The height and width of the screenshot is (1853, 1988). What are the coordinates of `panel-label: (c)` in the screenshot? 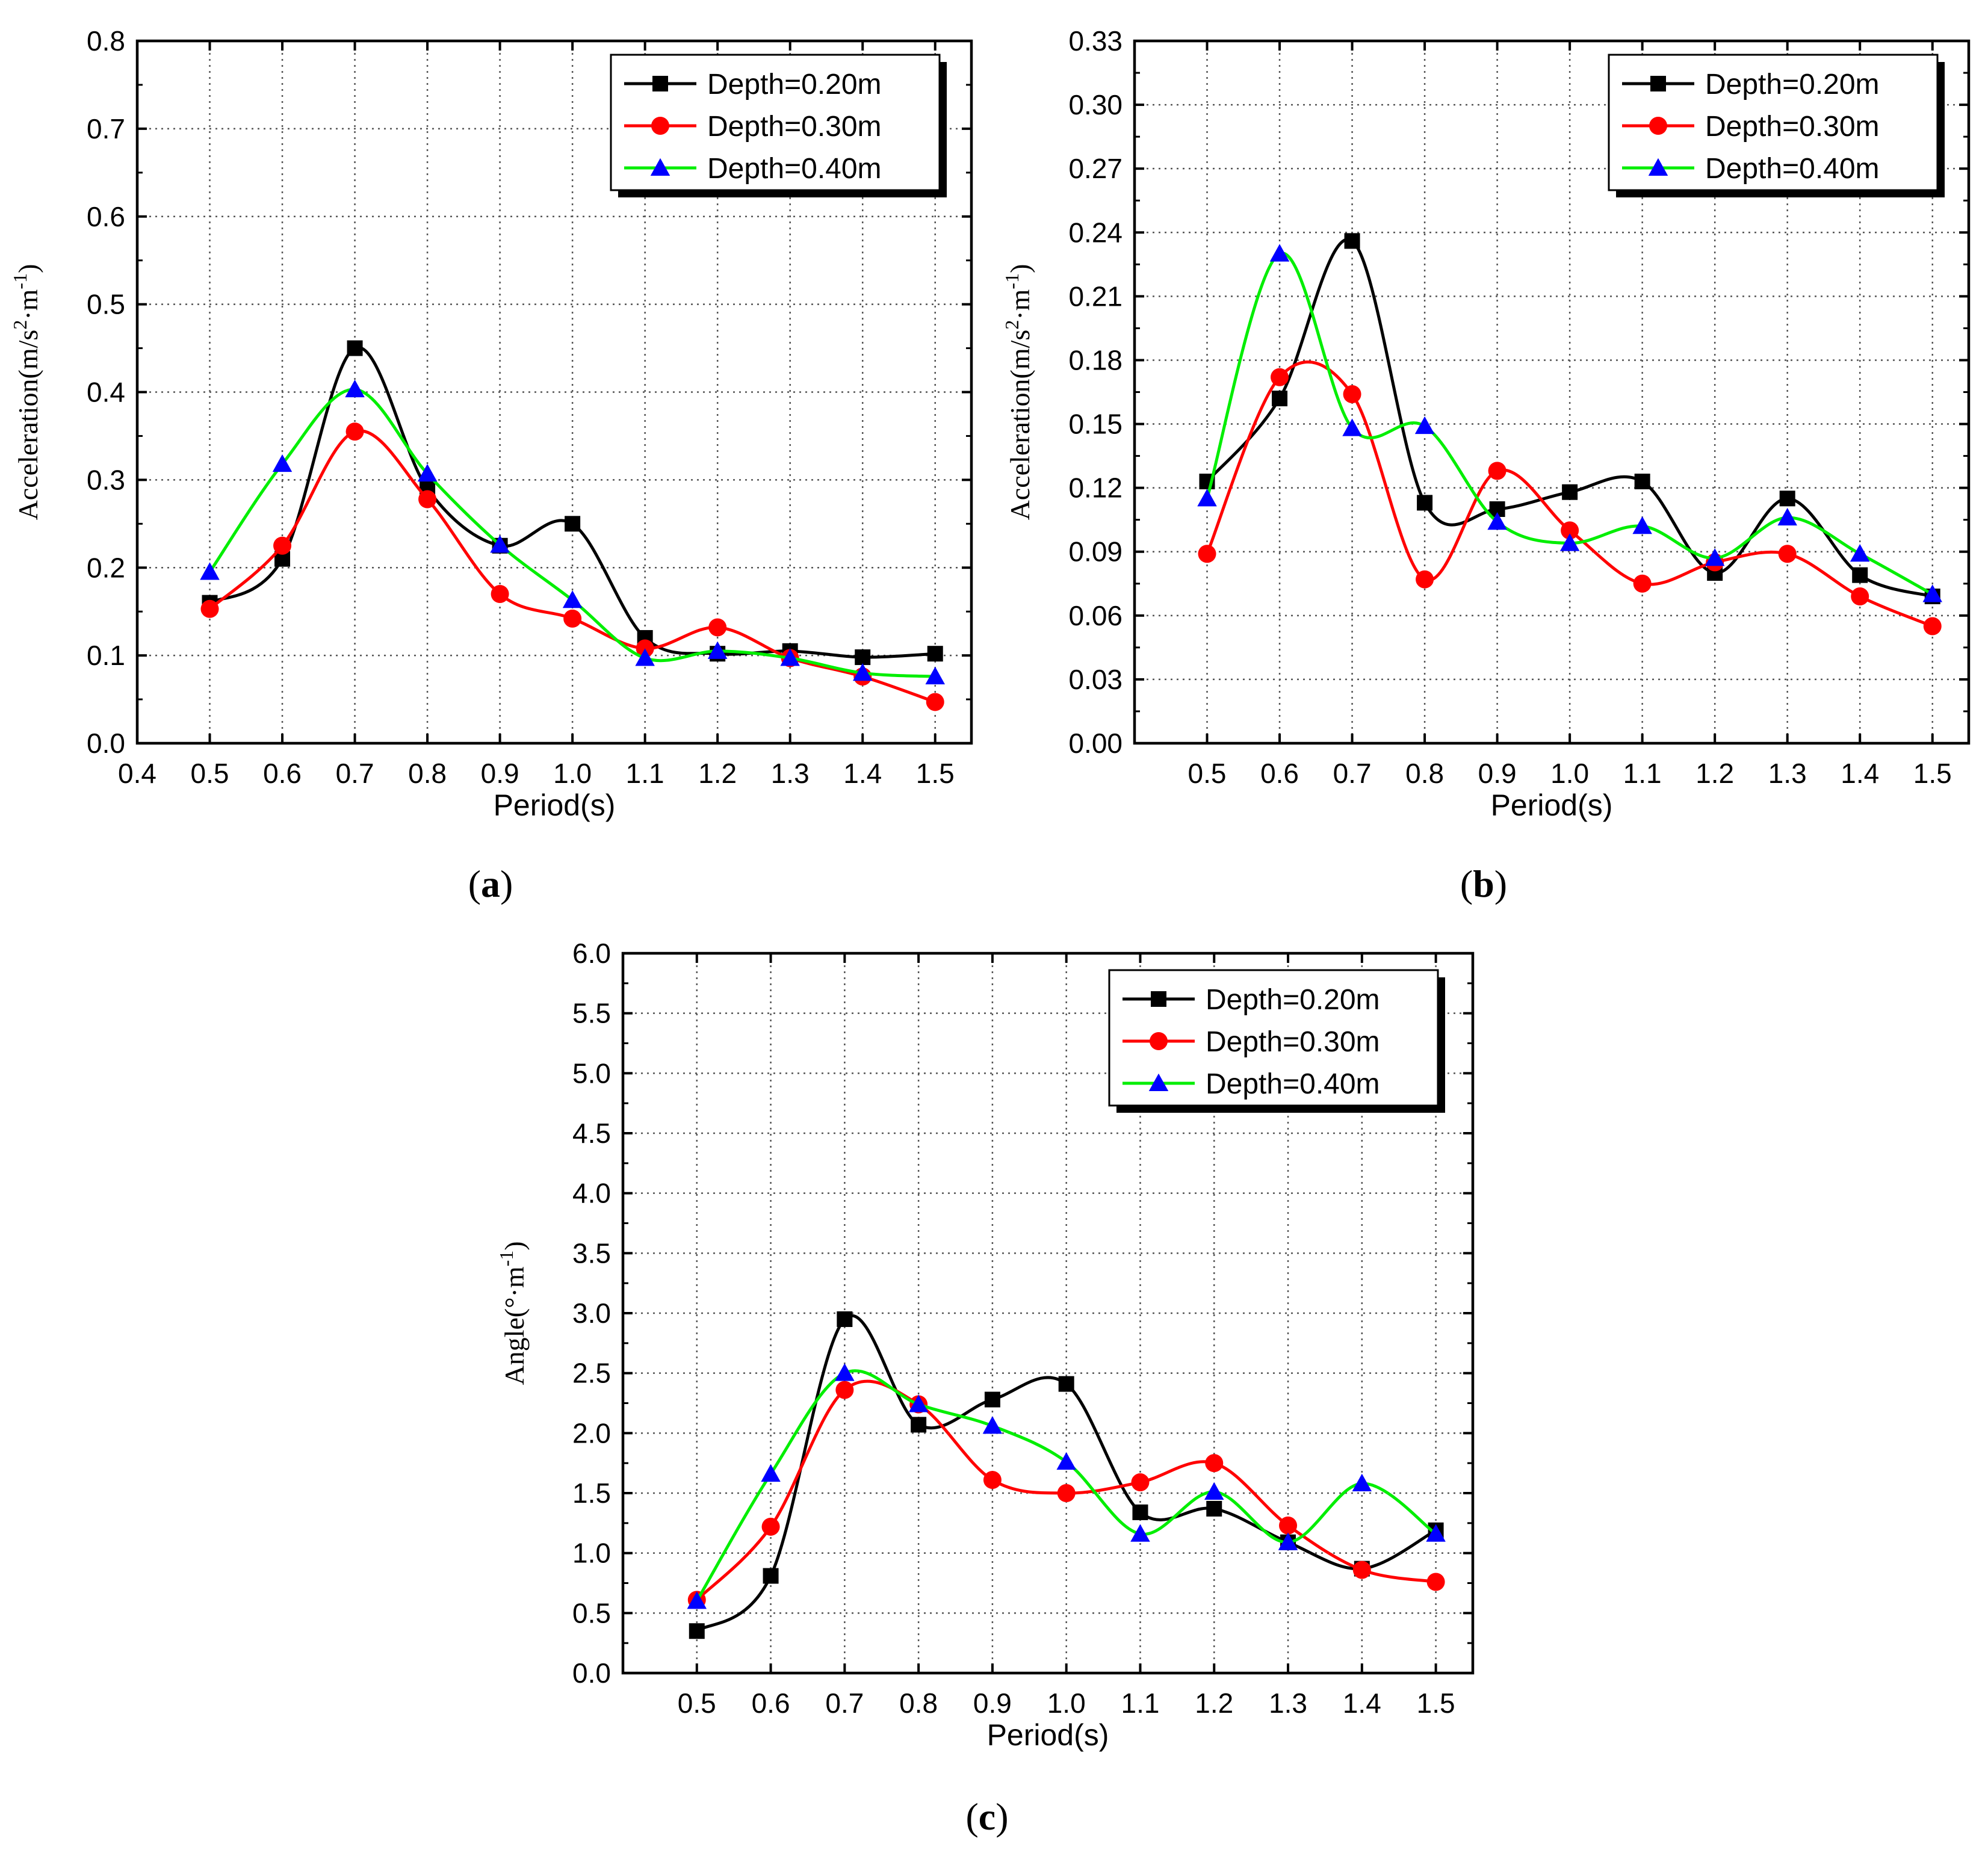 It's located at (987, 1816).